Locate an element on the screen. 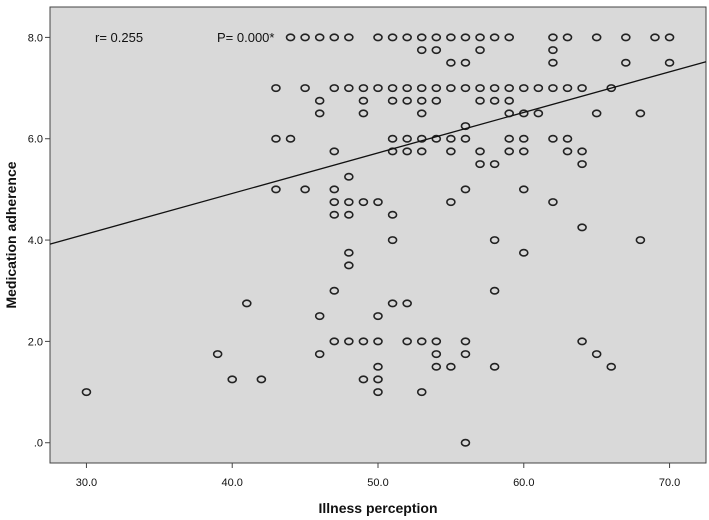 This screenshot has width=709, height=520. y-tick-label: 8.0 is located at coordinates (35, 38).